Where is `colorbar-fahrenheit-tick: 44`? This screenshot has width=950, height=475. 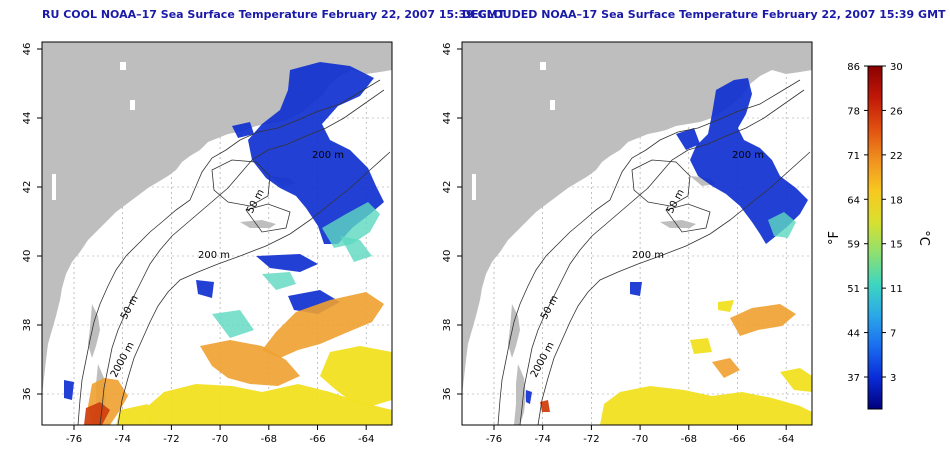 colorbar-fahrenheit-tick: 44 is located at coordinates (853, 334).